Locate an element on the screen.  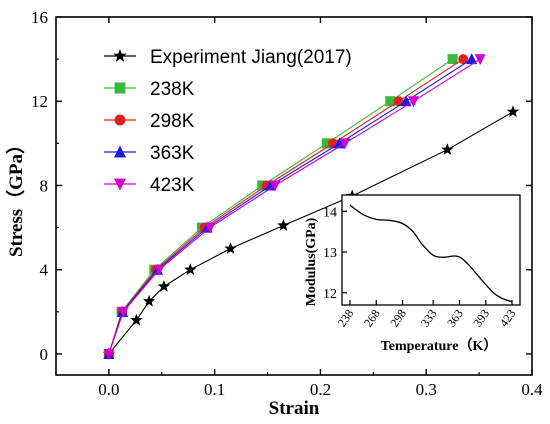
y-tick-label: 12 is located at coordinates (39, 101).